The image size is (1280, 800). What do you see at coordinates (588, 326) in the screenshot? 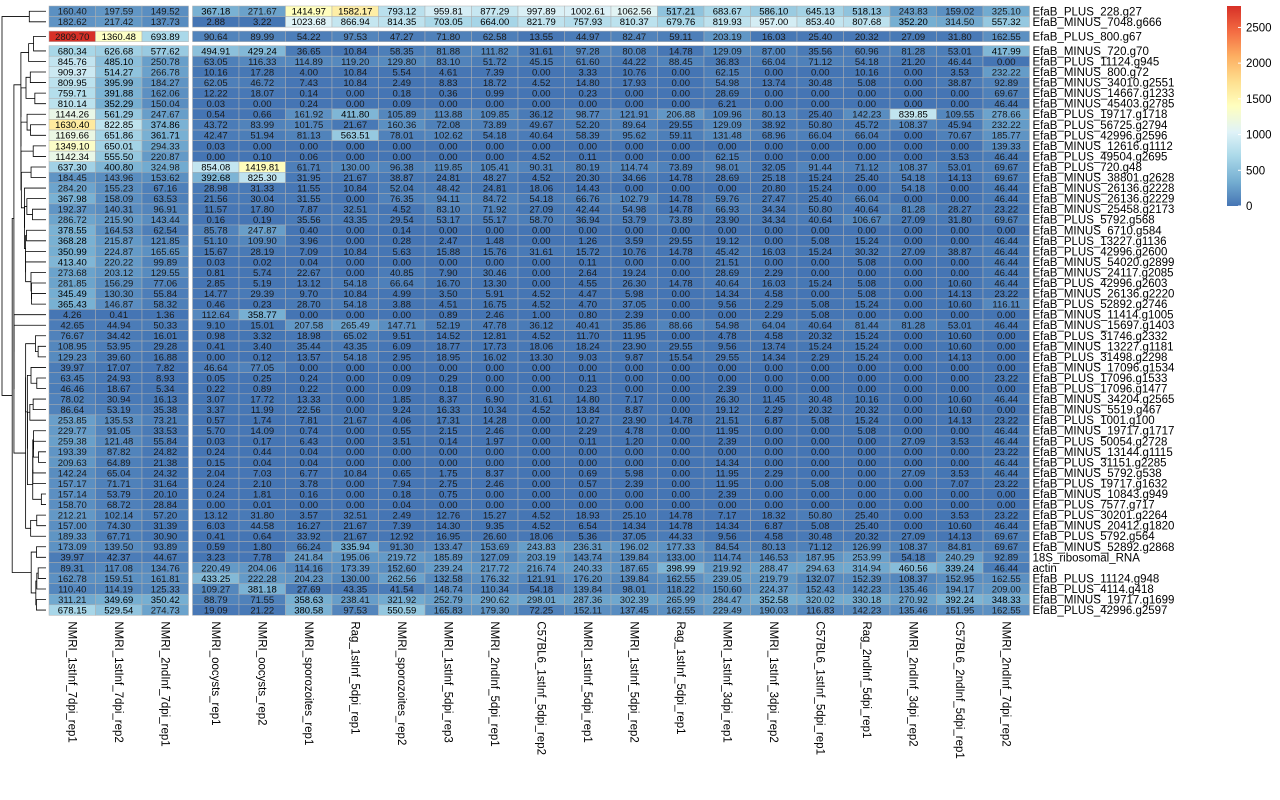
I see `cell-value-label: 40.41` at bounding box center [588, 326].